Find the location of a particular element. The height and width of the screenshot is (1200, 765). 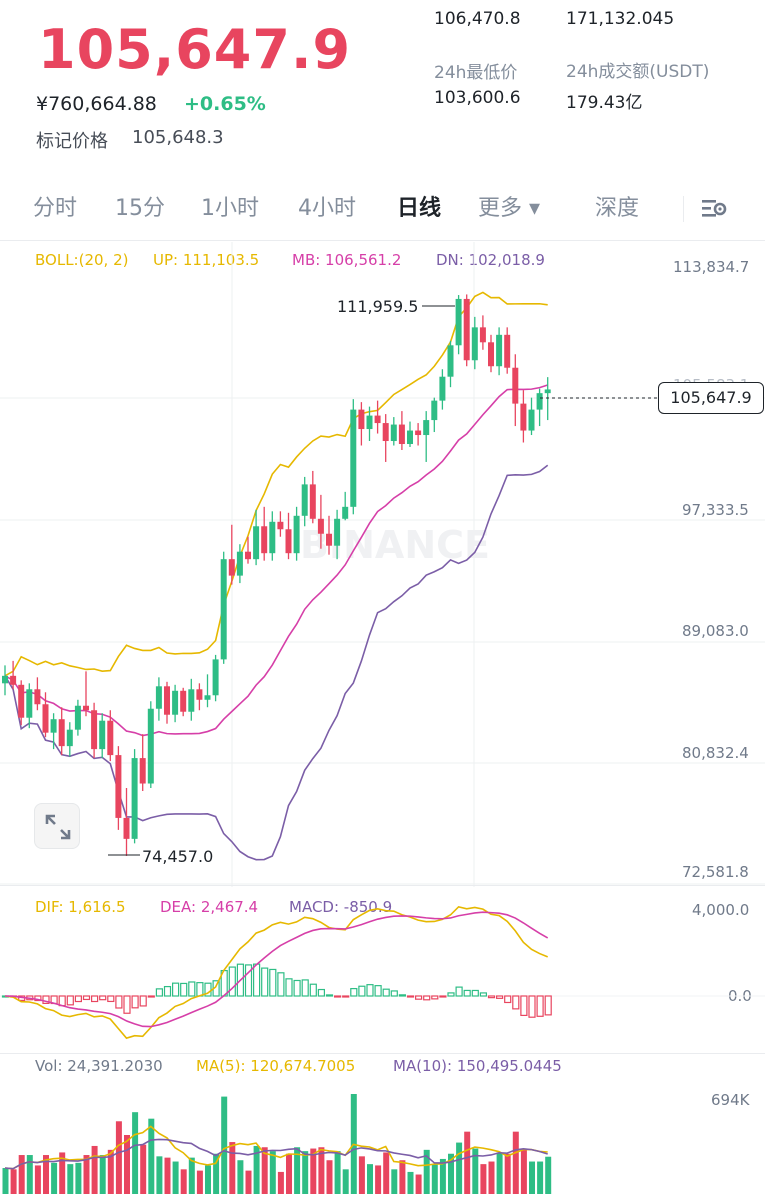

change-percent: +0.65% is located at coordinates (225, 104).